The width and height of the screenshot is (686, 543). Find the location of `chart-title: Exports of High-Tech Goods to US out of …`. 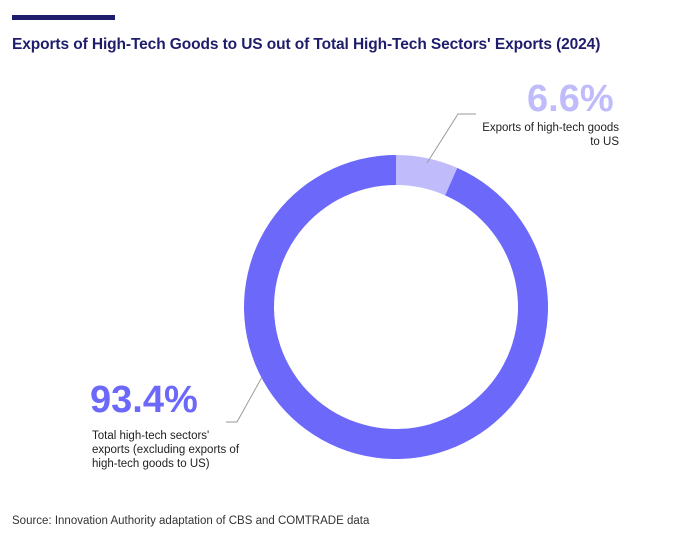

chart-title: Exports of High-Tech Goods to US out of … is located at coordinates (306, 44).